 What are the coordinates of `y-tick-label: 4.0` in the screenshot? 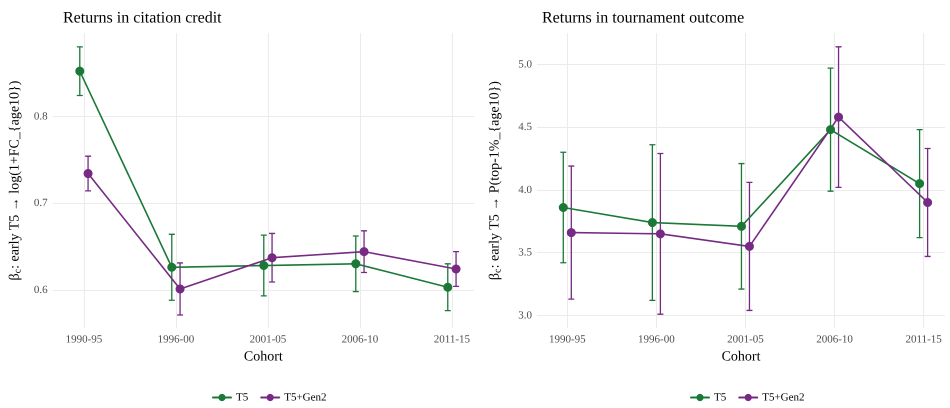 It's located at (525, 190).